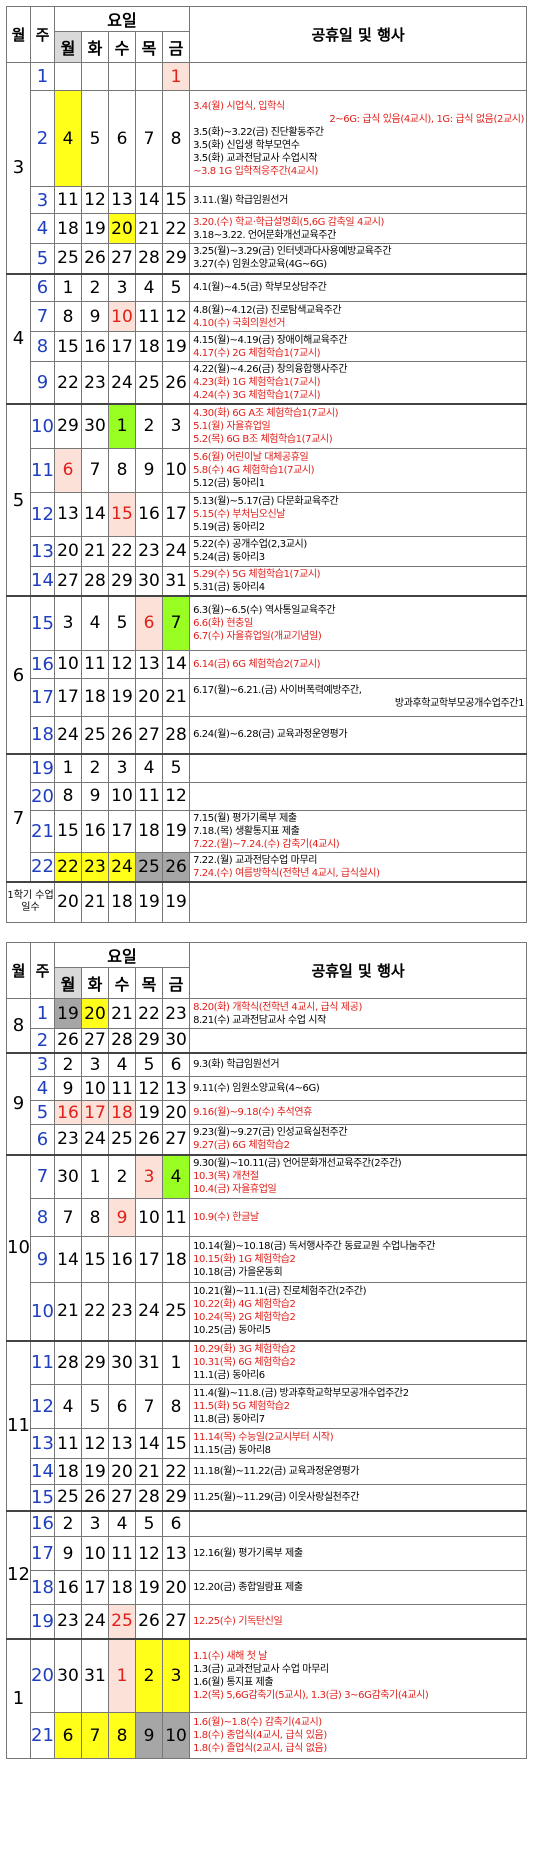 The image size is (537, 1853). I want to click on event-item: 12.16(월) 평가기록부 제출, so click(248, 1553).